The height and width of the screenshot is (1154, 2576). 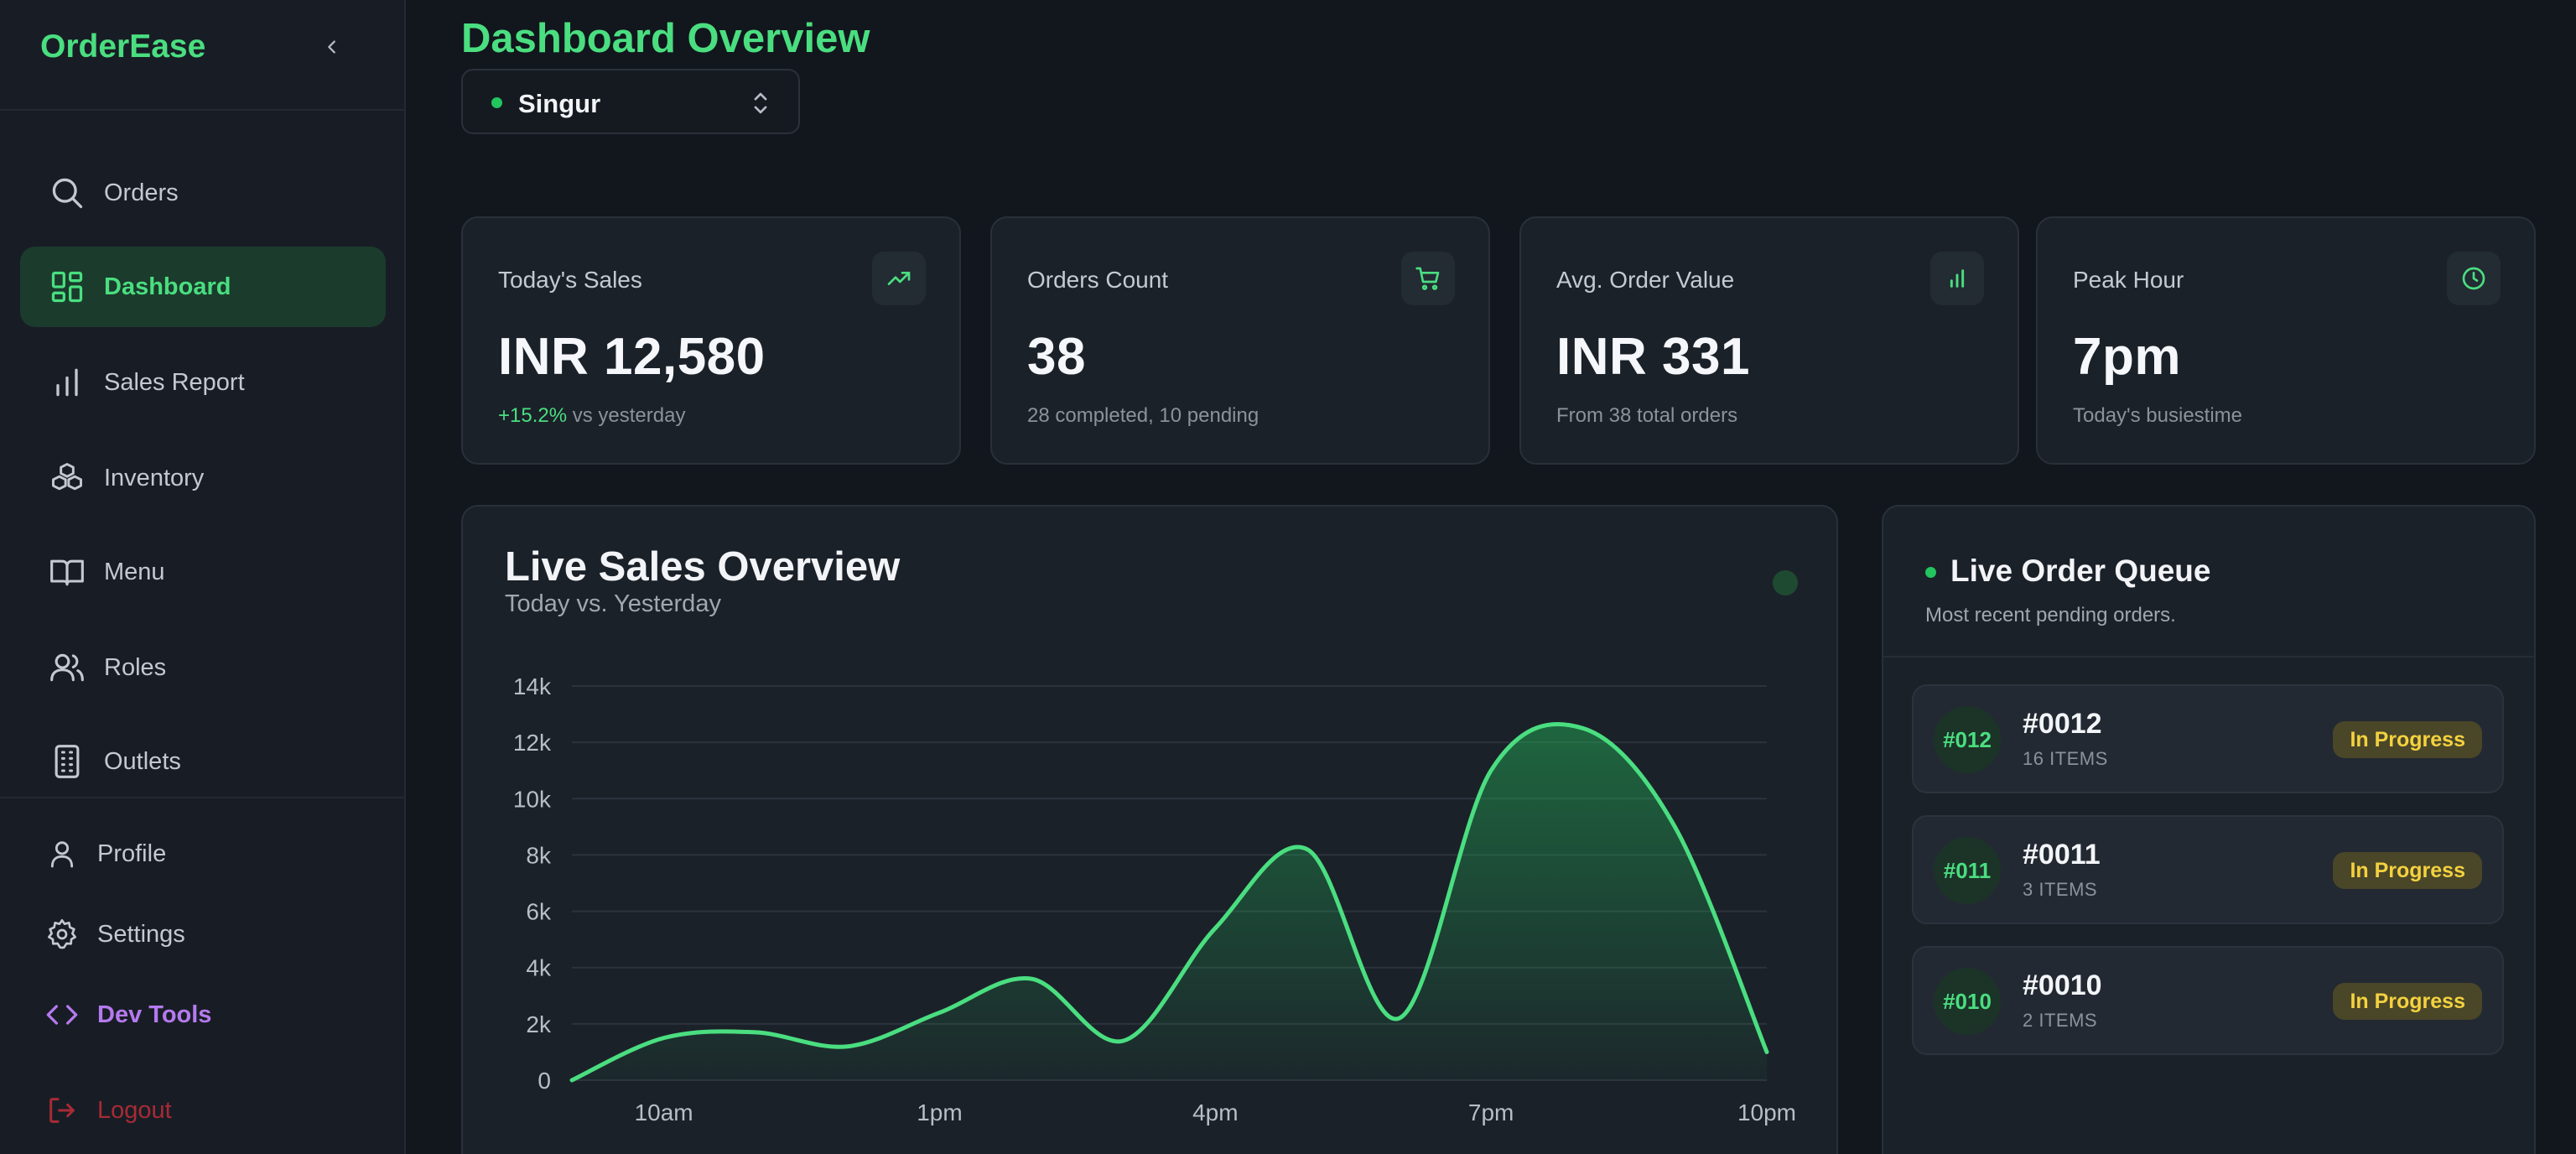 I want to click on stat-title: Today's Sales, so click(x=570, y=280).